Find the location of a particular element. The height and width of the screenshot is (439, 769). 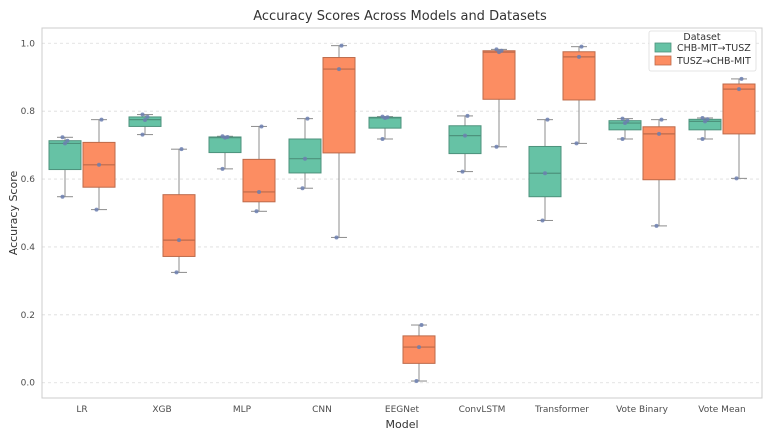

legend-entry: TUSZ→CHB-MIT is located at coordinates (713, 61).